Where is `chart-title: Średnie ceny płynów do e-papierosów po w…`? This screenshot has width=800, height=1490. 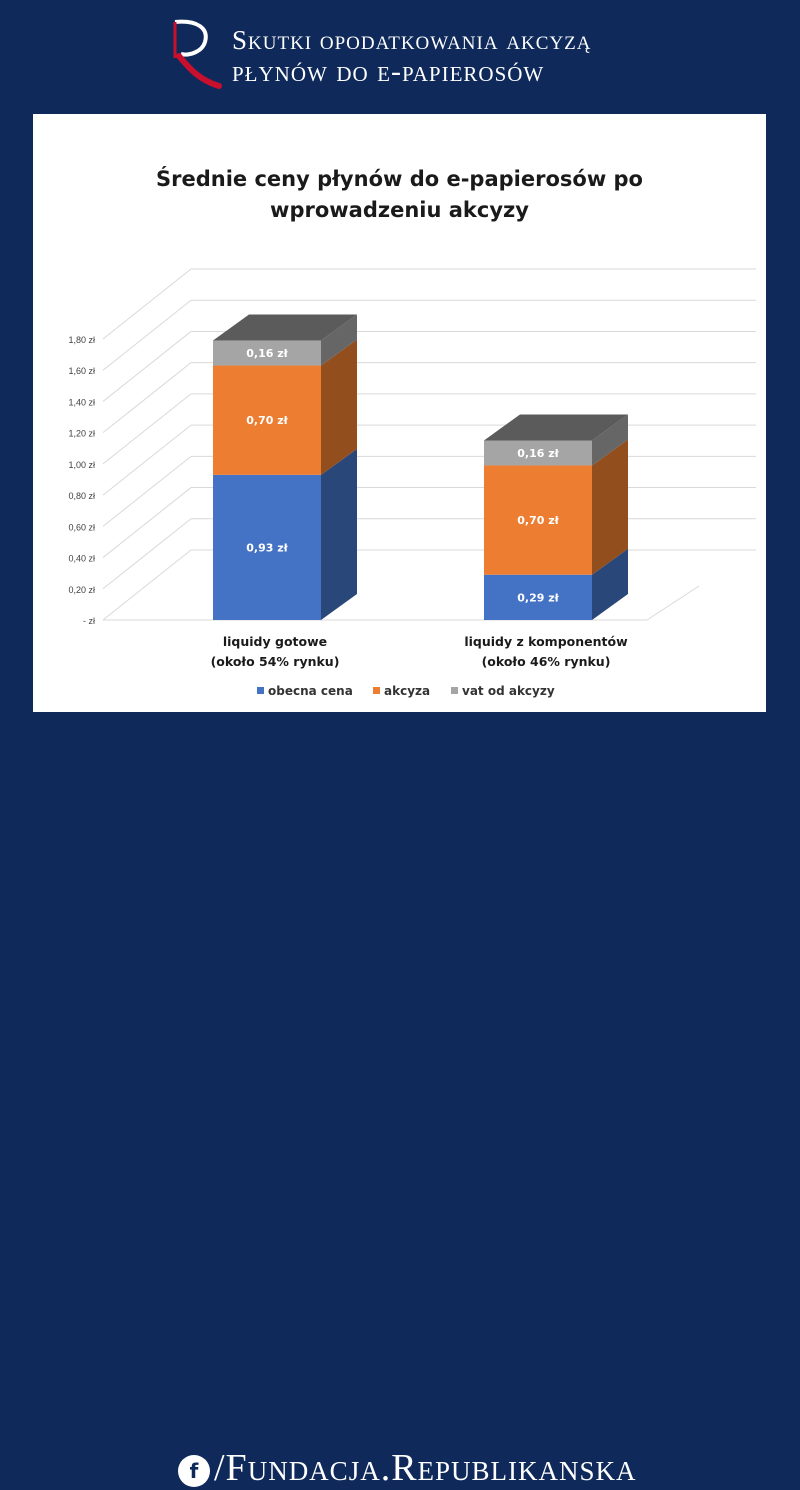
chart-title: Średnie ceny płynów do e-papierosów po w… is located at coordinates (399, 195).